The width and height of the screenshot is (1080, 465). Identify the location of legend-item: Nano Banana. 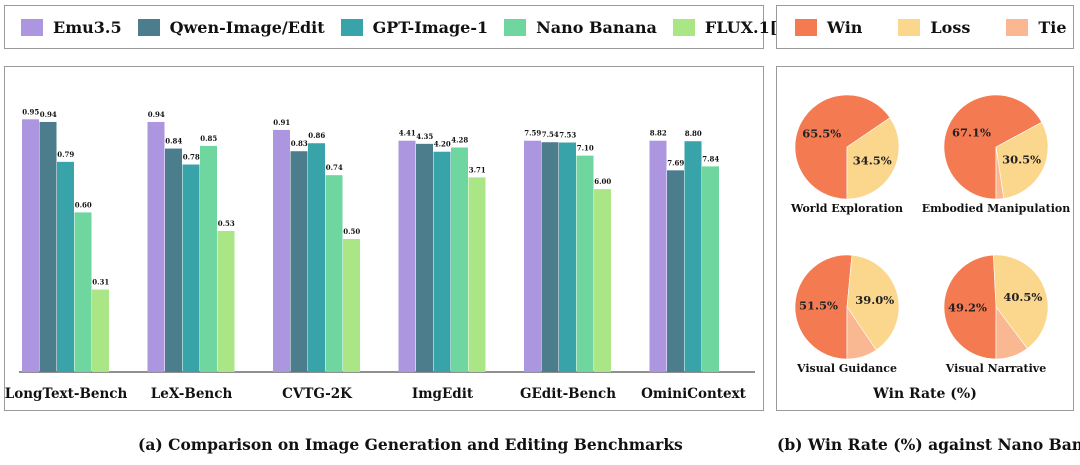
(580, 27).